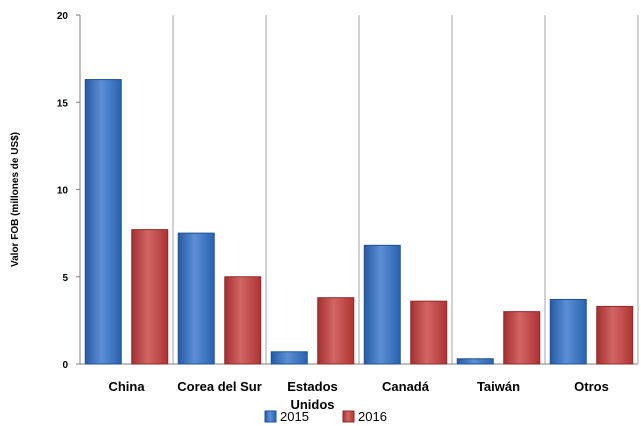 The height and width of the screenshot is (426, 641). I want to click on x-tick-label: Corea del Sur, so click(219, 386).